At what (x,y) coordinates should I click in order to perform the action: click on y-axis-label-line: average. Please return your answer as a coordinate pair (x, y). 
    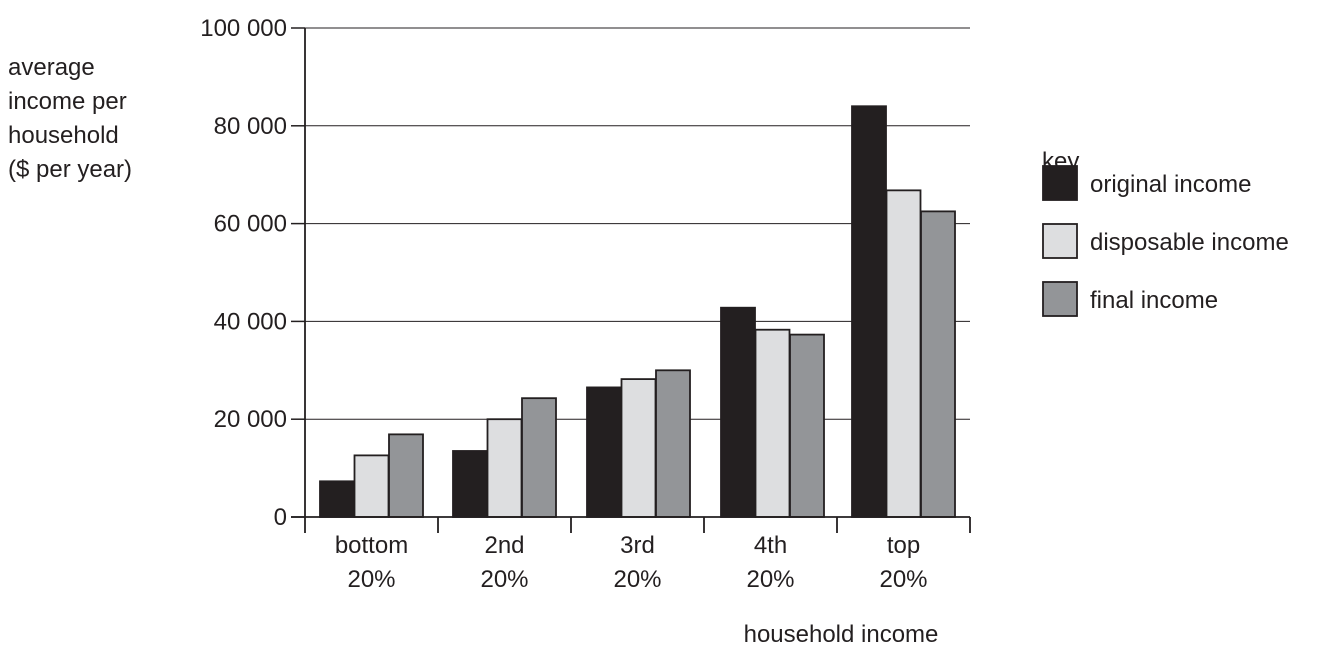
    Looking at the image, I should click on (51, 67).